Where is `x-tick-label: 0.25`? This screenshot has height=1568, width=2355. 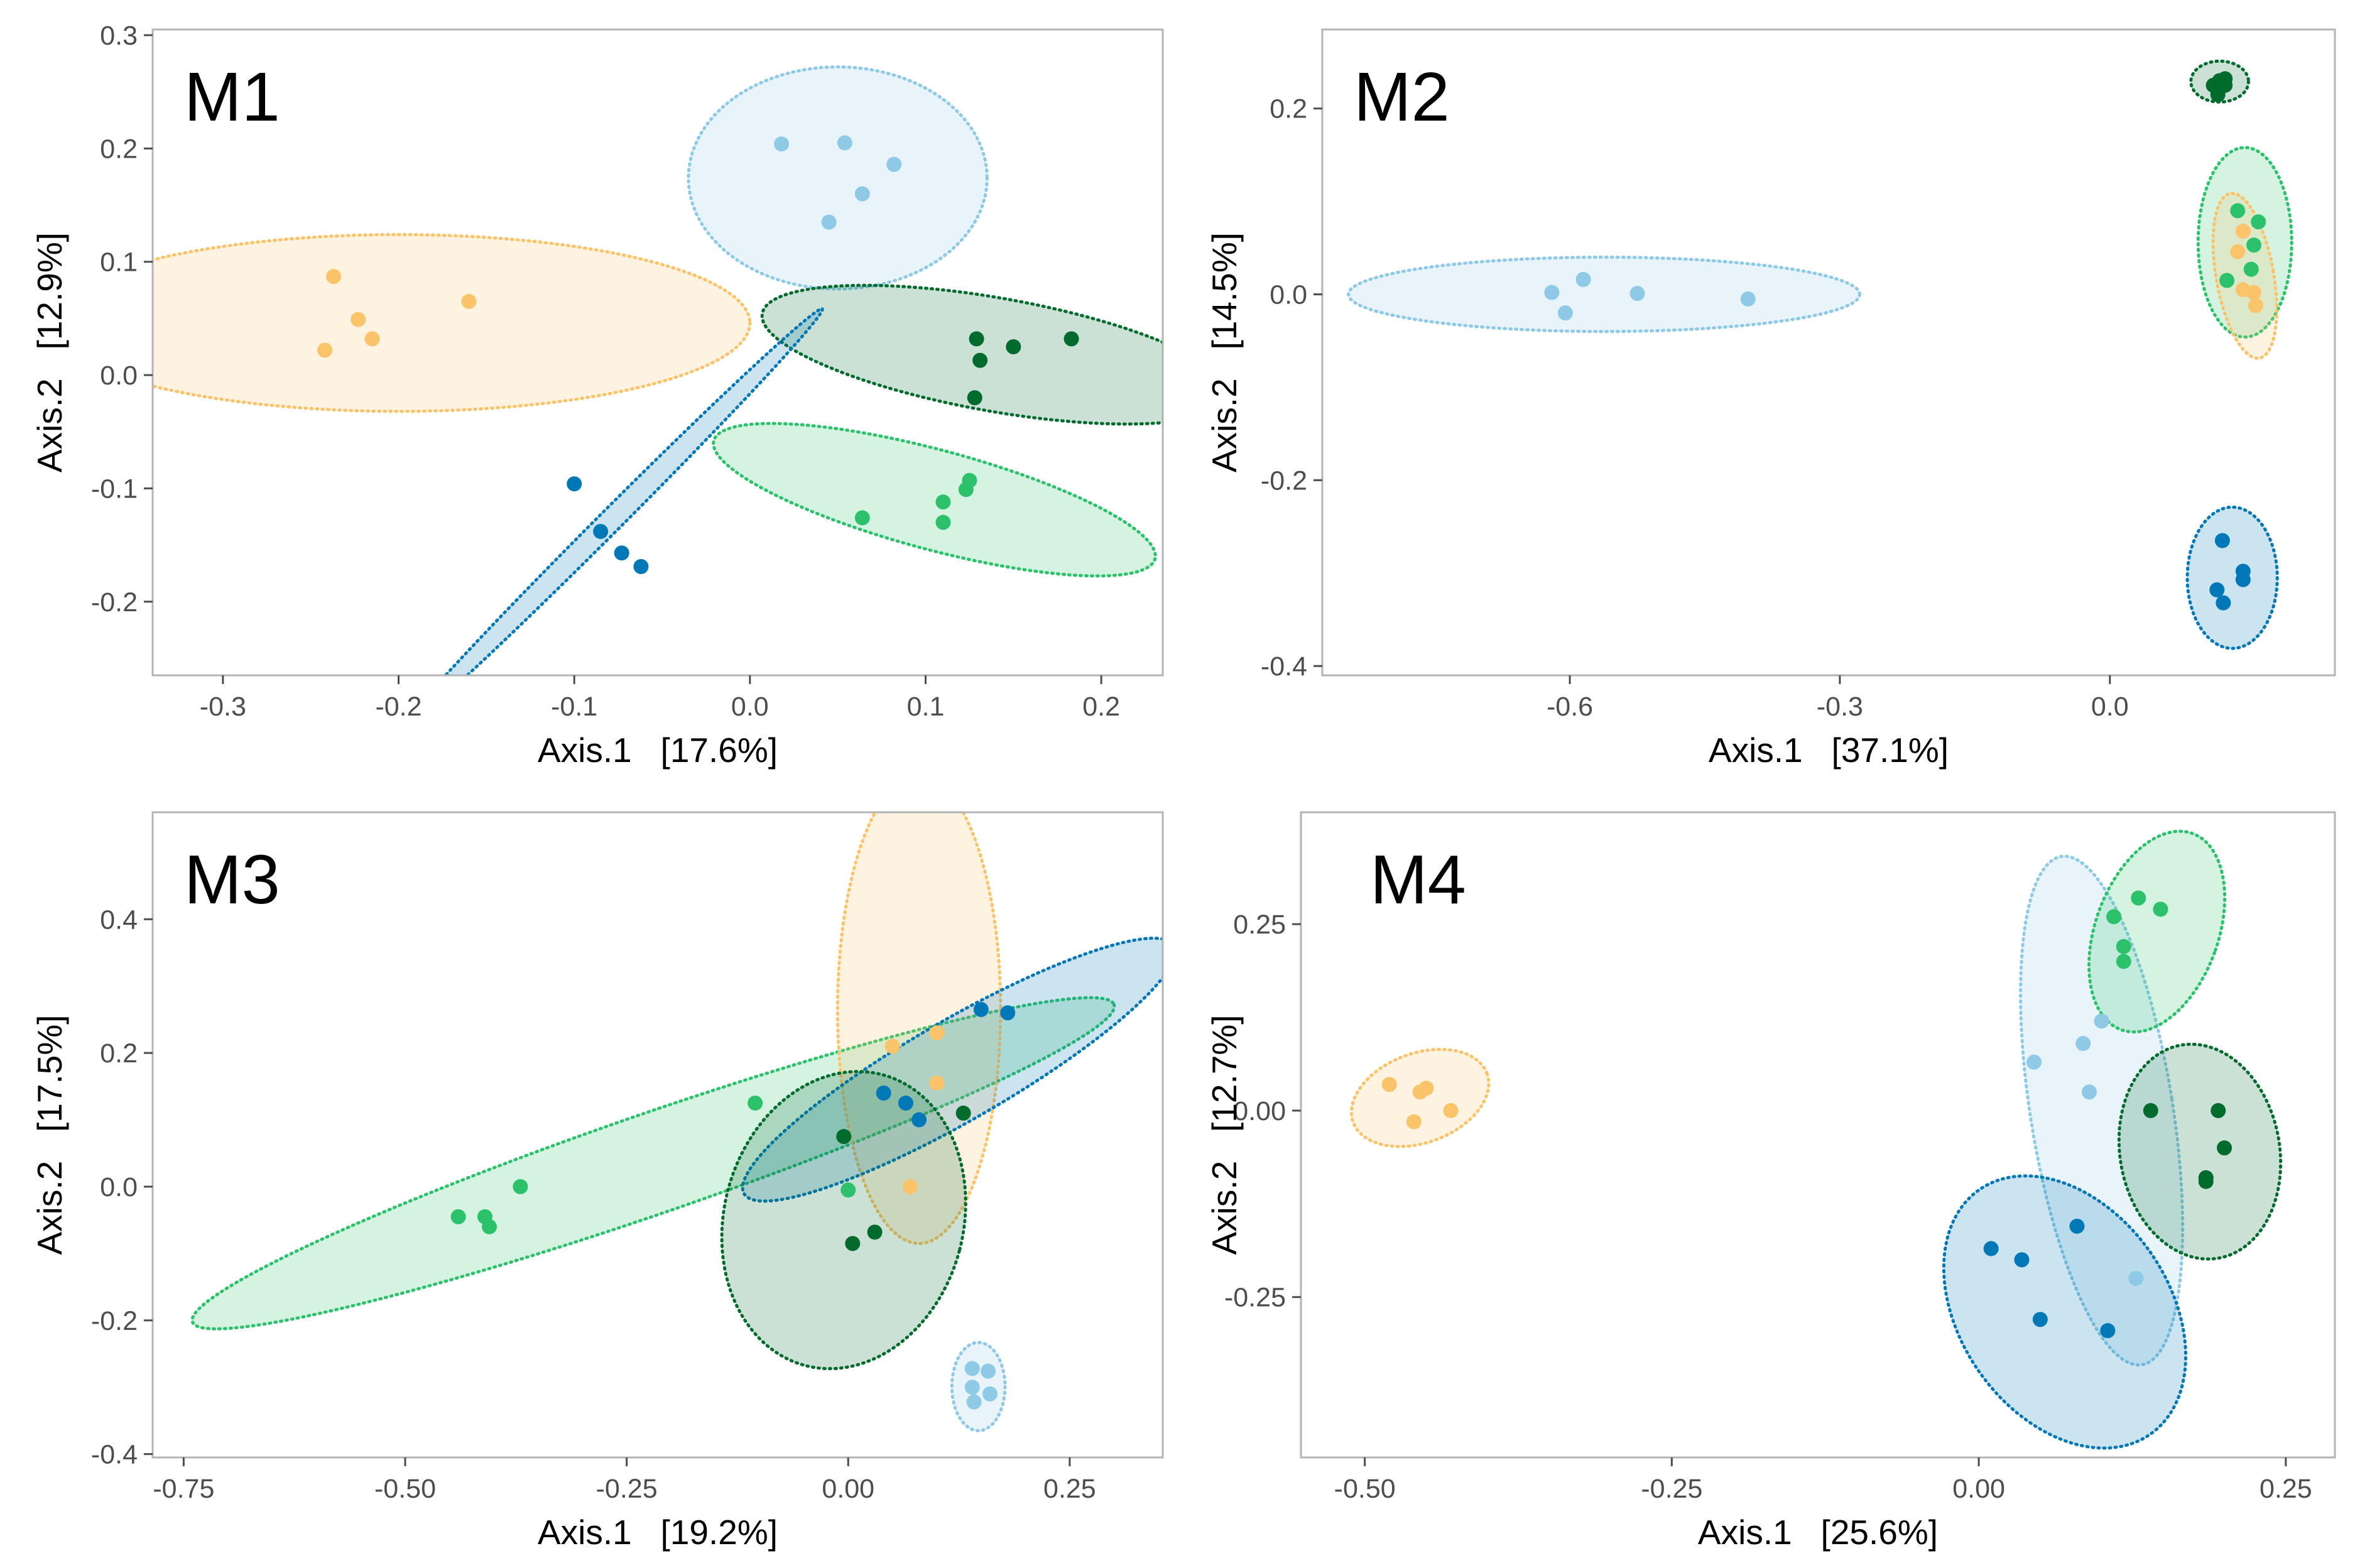 x-tick-label: 0.25 is located at coordinates (2286, 1489).